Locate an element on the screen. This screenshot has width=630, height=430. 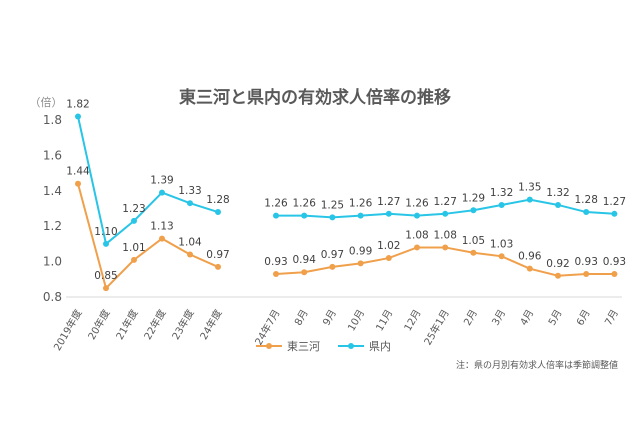
x-tick-label: 6月 is located at coordinates (583, 318).